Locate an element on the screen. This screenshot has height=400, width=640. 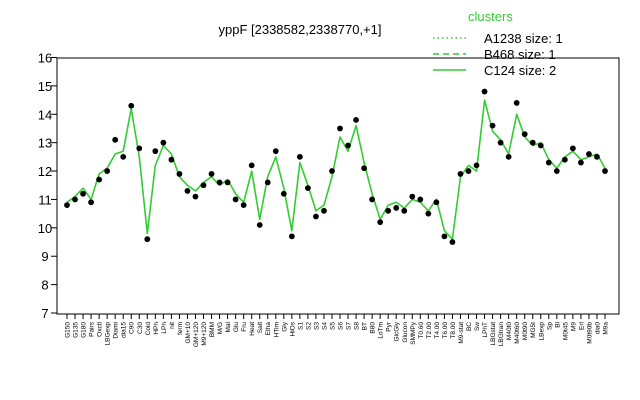
x-tick-label: dia0 is located at coordinates (597, 328).